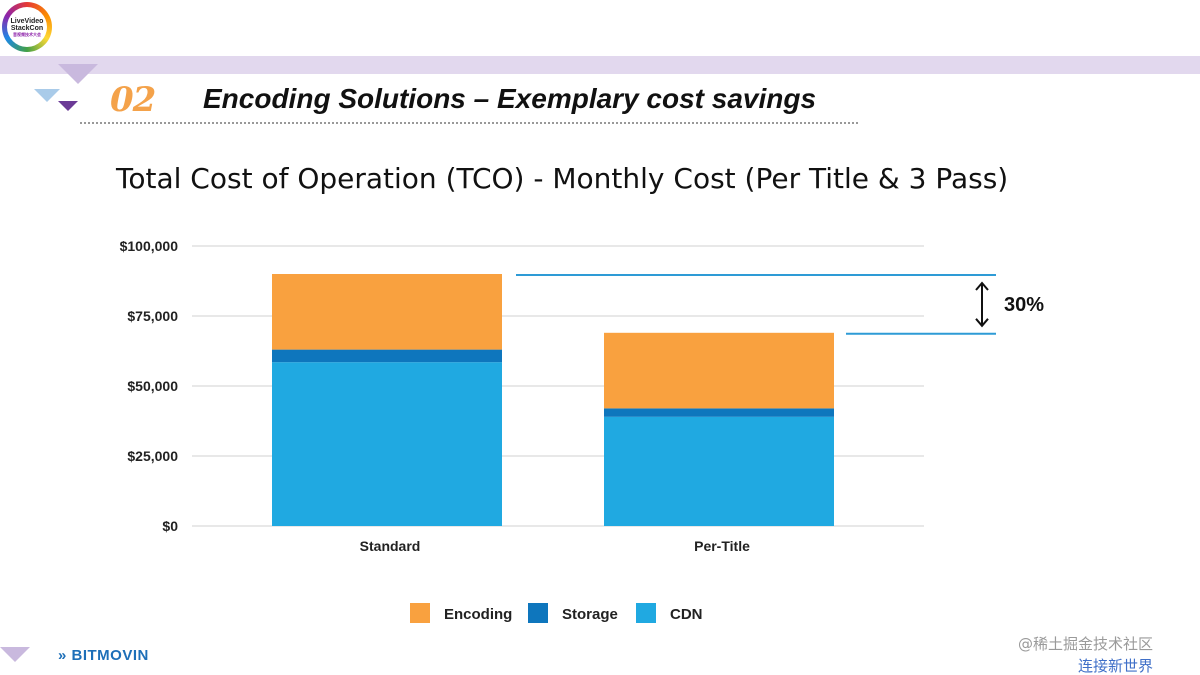 This screenshot has height=675, width=1200. What do you see at coordinates (982, 323) in the screenshot?
I see `arrow-head-down` at bounding box center [982, 323].